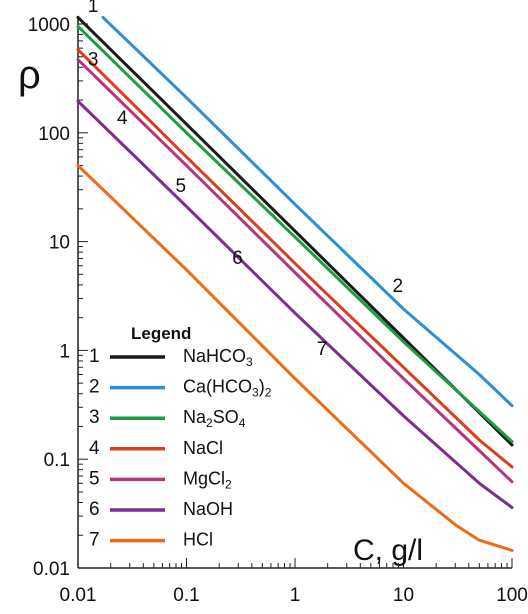 The height and width of the screenshot is (614, 528). Describe the element at coordinates (214, 418) in the screenshot. I see `legend-label-3: Na2SO4` at that location.